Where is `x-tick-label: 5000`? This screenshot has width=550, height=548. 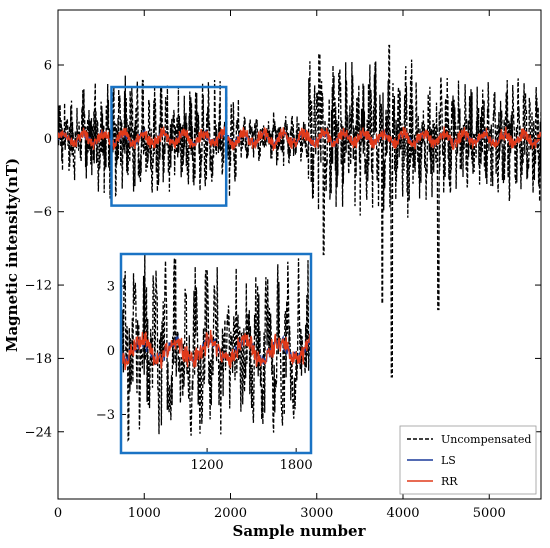 x-tick-label: 5000 is located at coordinates (489, 513).